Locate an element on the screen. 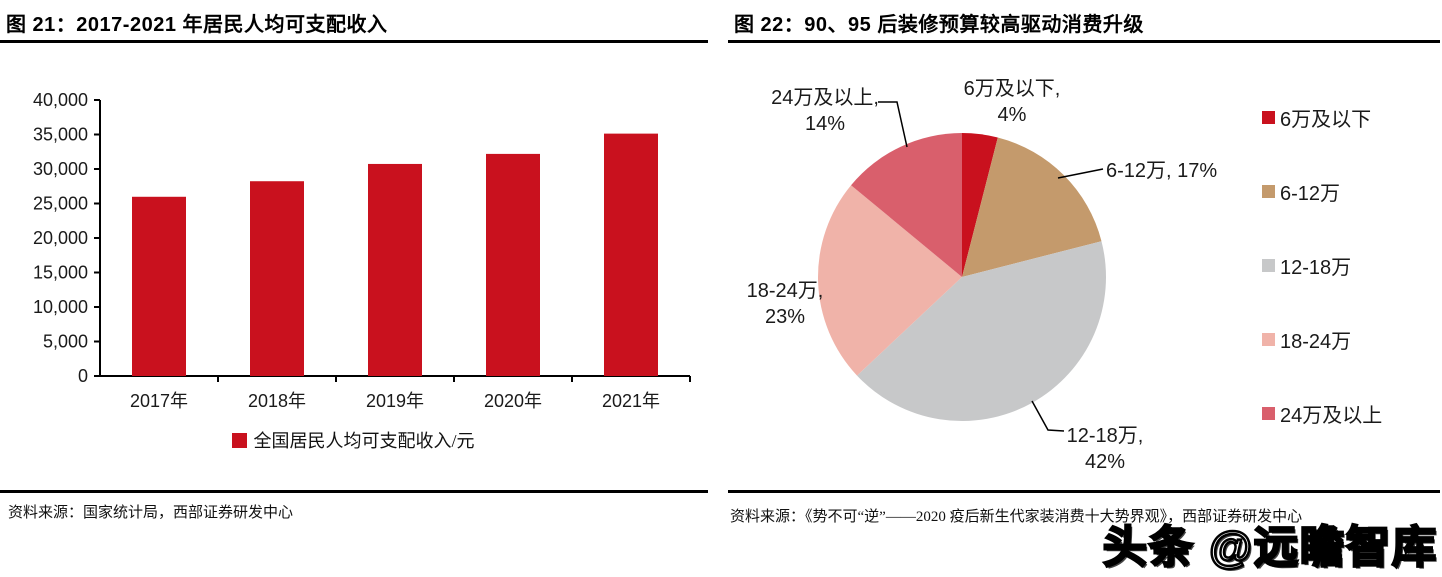 The height and width of the screenshot is (577, 1442). y-axis-tick-label: 30,000 is located at coordinates (60, 169).